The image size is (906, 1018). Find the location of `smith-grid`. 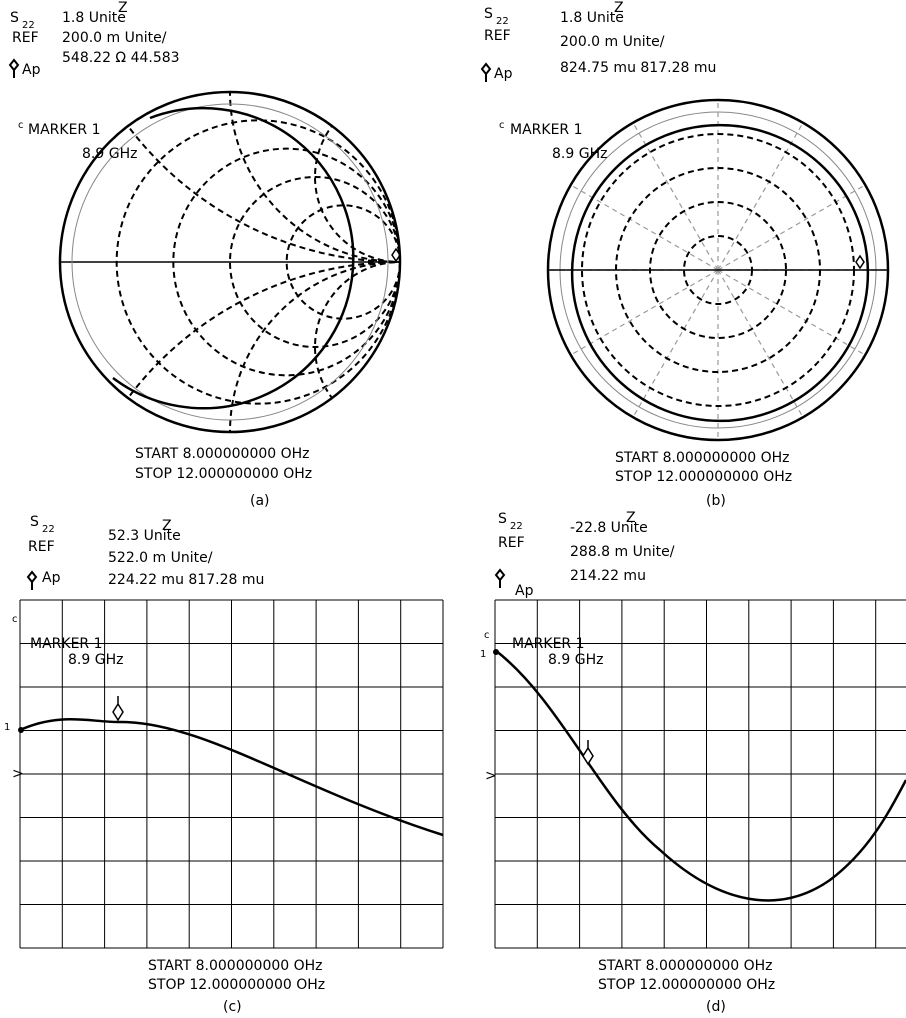

smith-grid is located at coordinates (230, 262).